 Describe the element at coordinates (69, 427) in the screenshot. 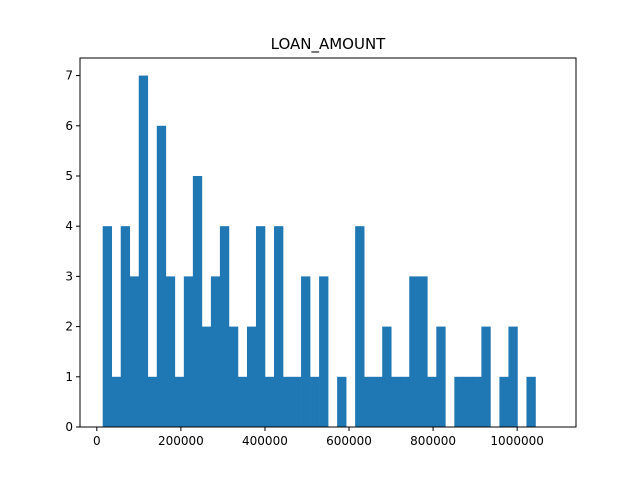

I see `y-tick-label: 0` at that location.